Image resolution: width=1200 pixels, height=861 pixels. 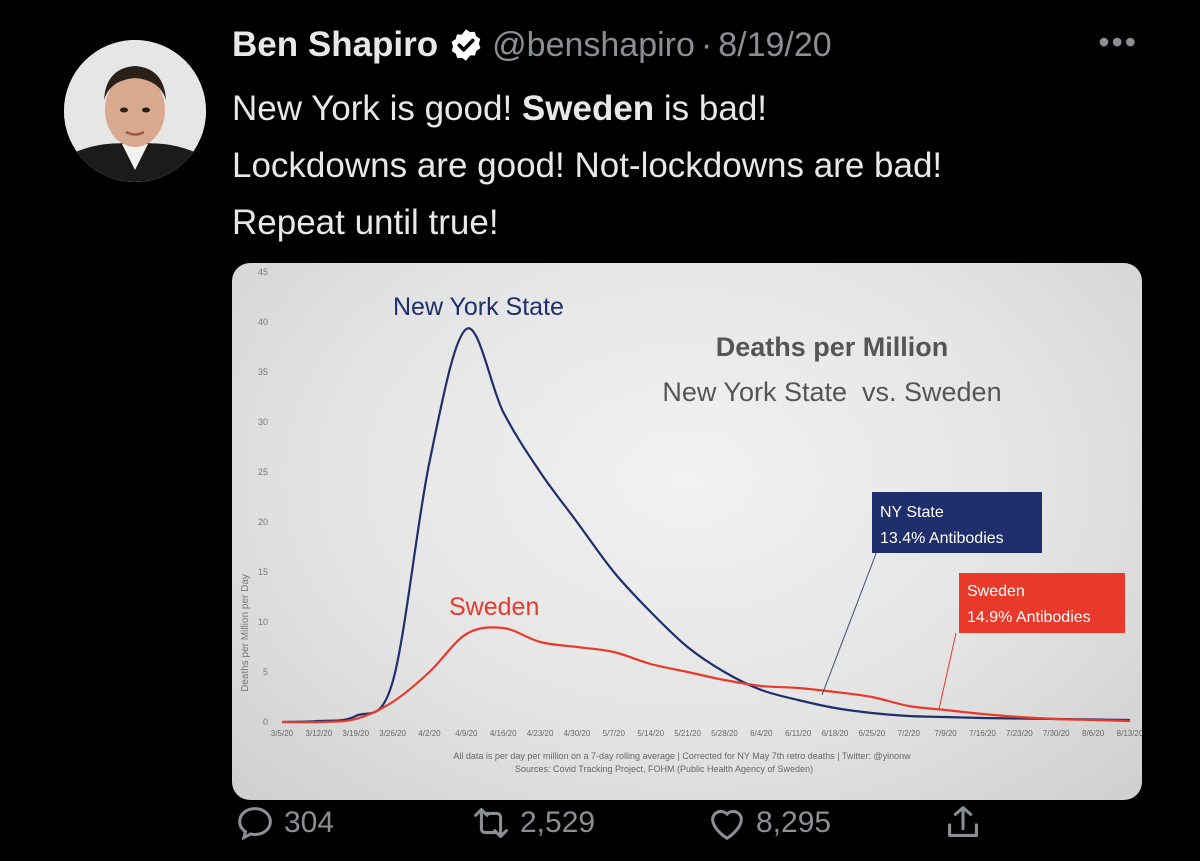 I want to click on author-handle: @benshapiro, so click(x=593, y=44).